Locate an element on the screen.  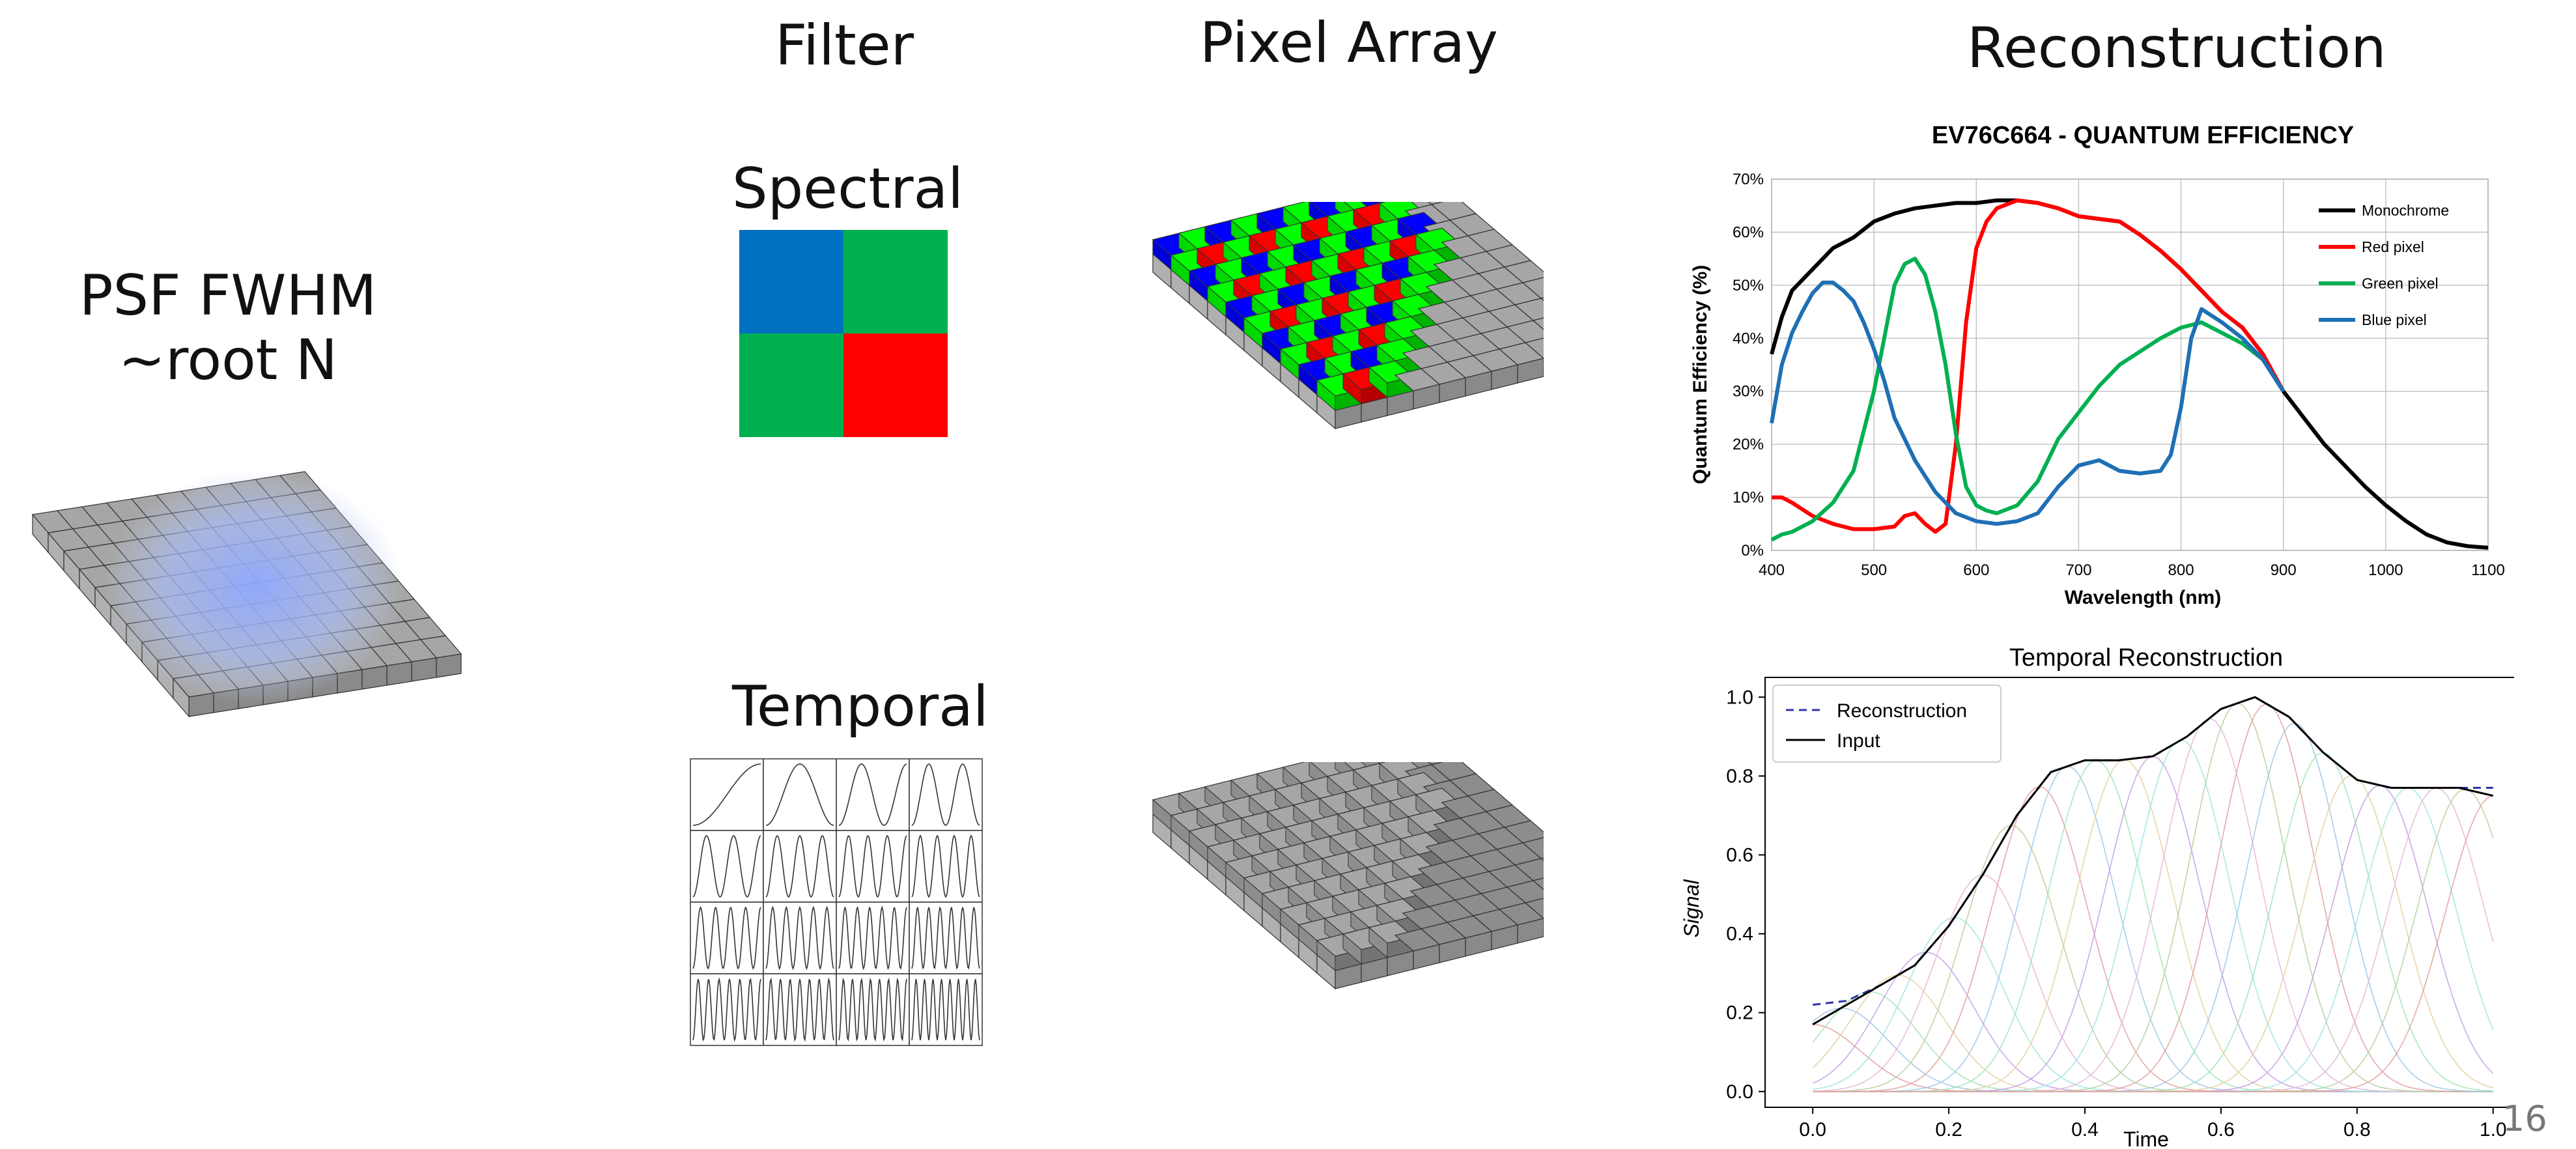
spectral-label: Spectral is located at coordinates (848, 188).